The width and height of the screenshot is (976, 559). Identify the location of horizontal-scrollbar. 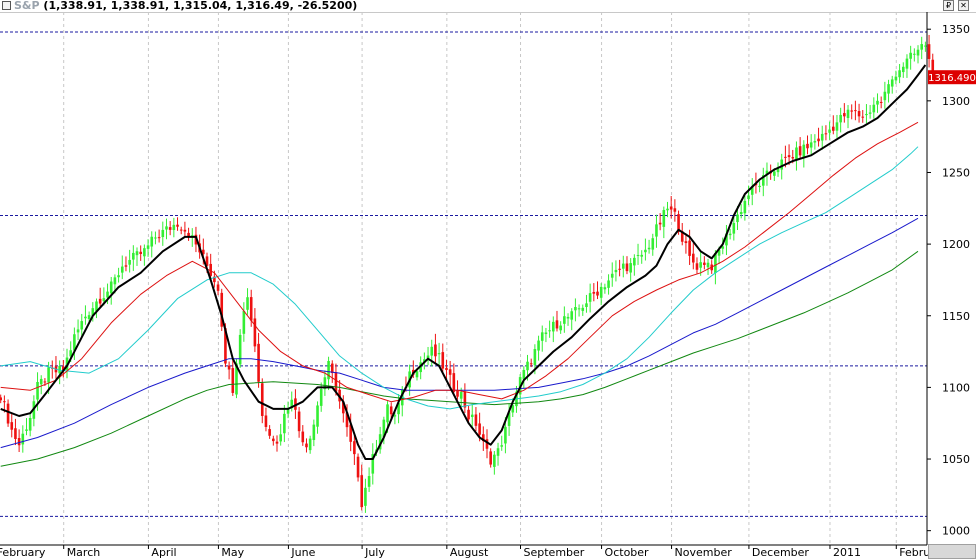
(952, 551).